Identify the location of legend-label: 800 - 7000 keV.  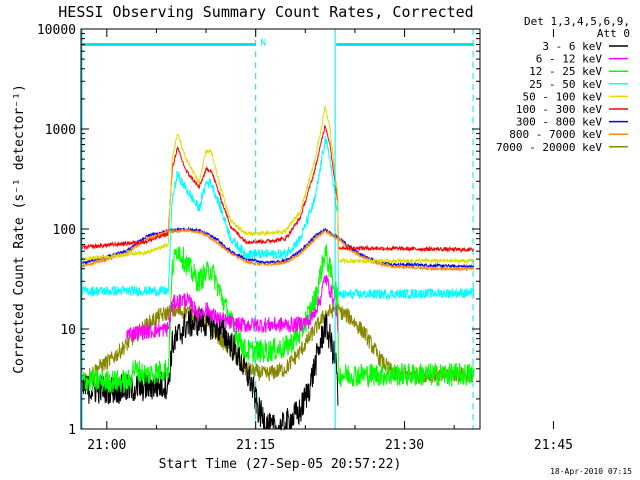
(555, 134).